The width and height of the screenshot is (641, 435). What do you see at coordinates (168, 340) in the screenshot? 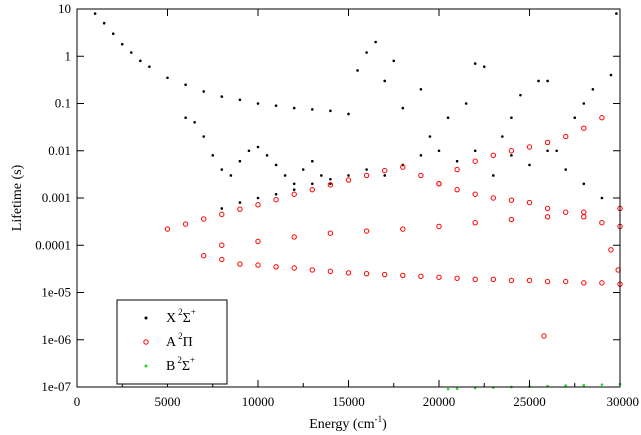
I see `legend-entry-a: A 2Π` at bounding box center [168, 340].